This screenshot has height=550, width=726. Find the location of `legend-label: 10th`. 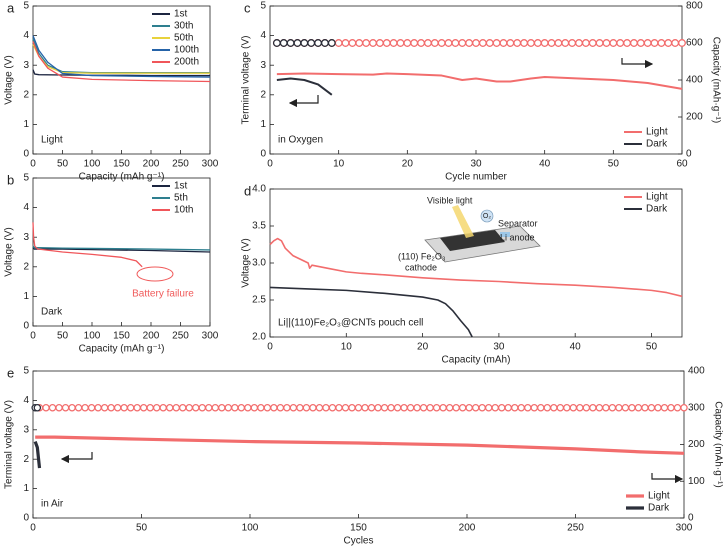

legend-label: 10th is located at coordinates (183, 210).